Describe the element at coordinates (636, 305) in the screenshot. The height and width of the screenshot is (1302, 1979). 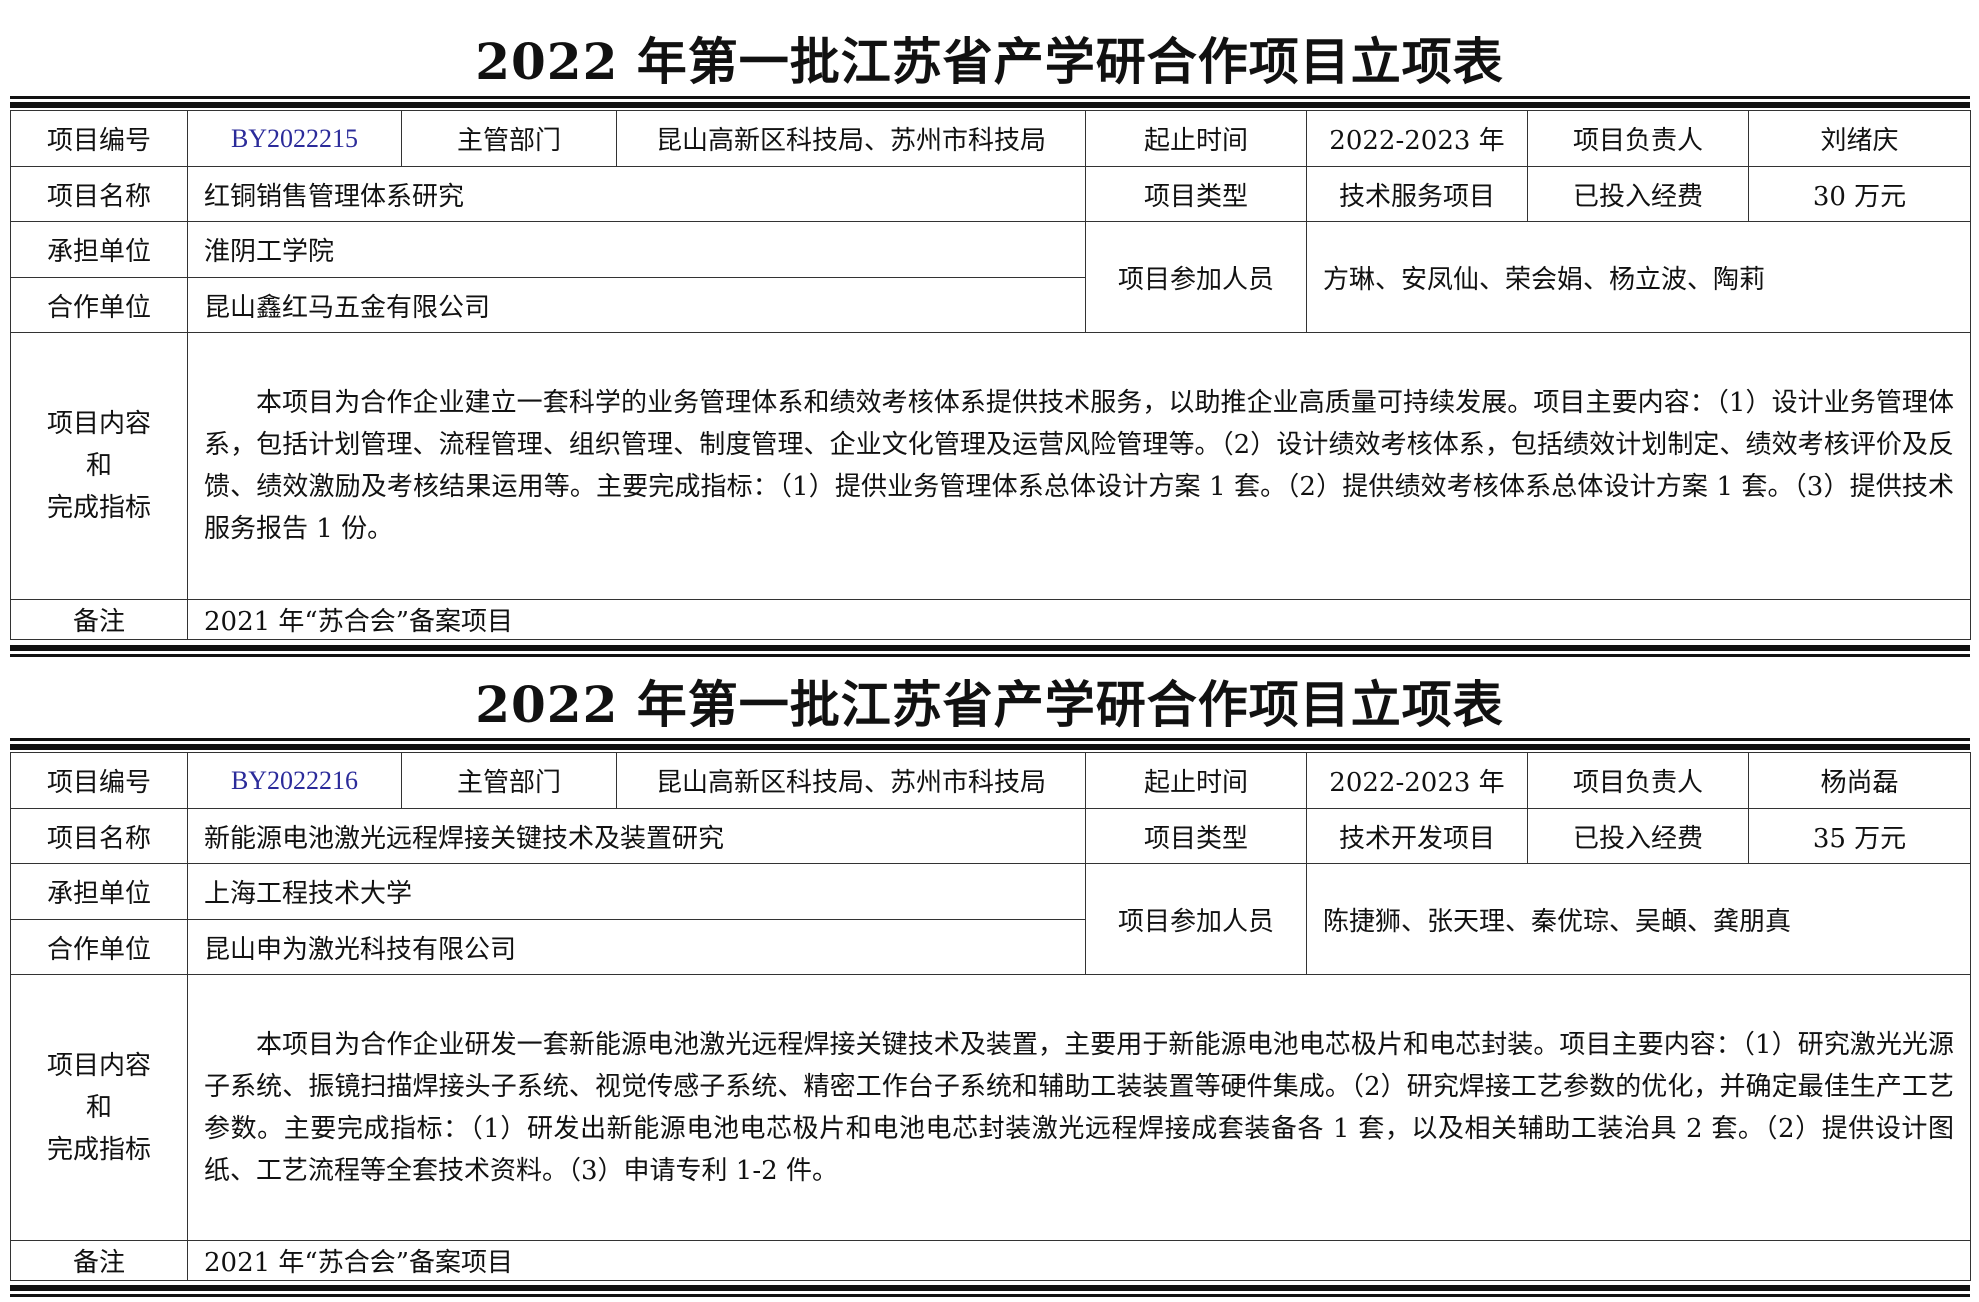
I see `partner-value: 昆山鑫红马五金有限公司` at that location.